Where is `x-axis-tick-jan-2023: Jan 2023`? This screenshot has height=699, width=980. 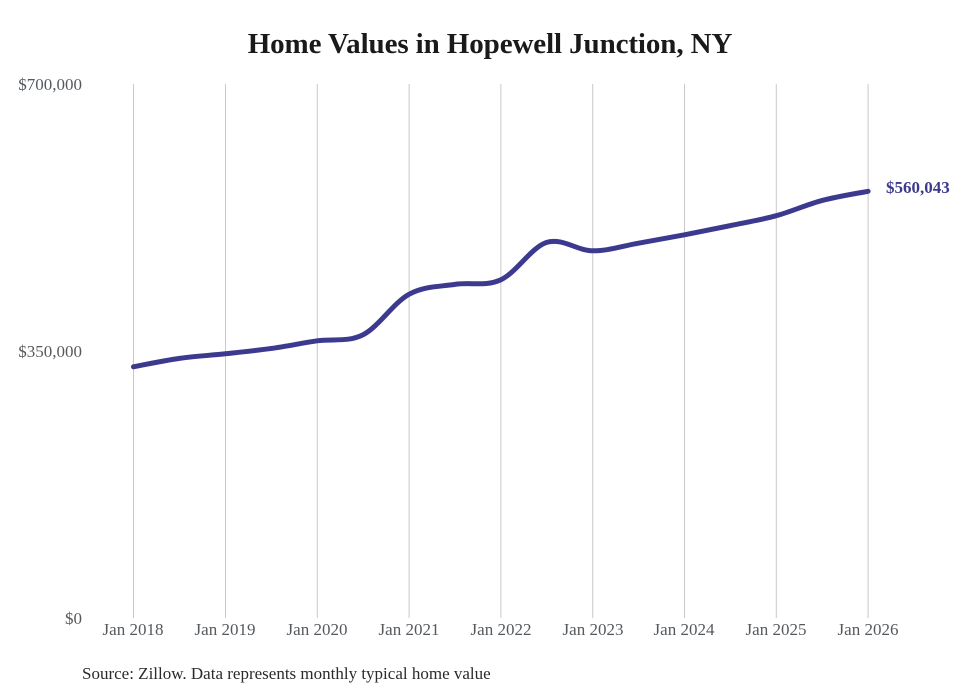 x-axis-tick-jan-2023: Jan 2023 is located at coordinates (593, 629).